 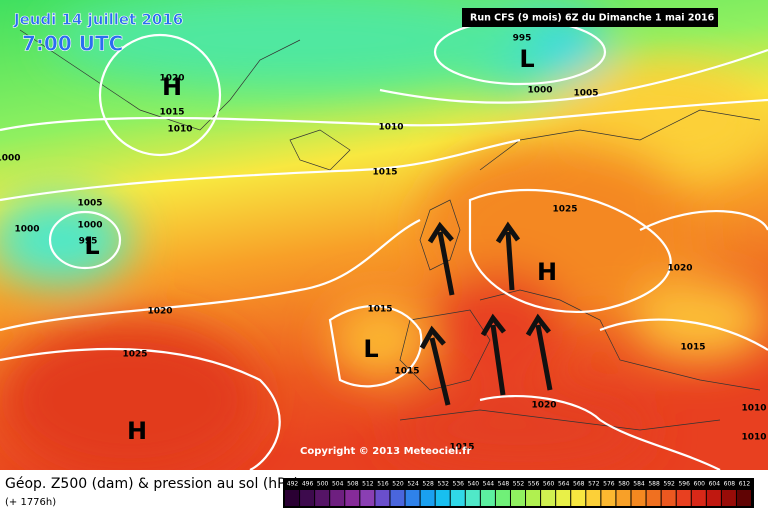 What do you see at coordinates (474, 484) in the screenshot?
I see `scale-label: 540` at bounding box center [474, 484].